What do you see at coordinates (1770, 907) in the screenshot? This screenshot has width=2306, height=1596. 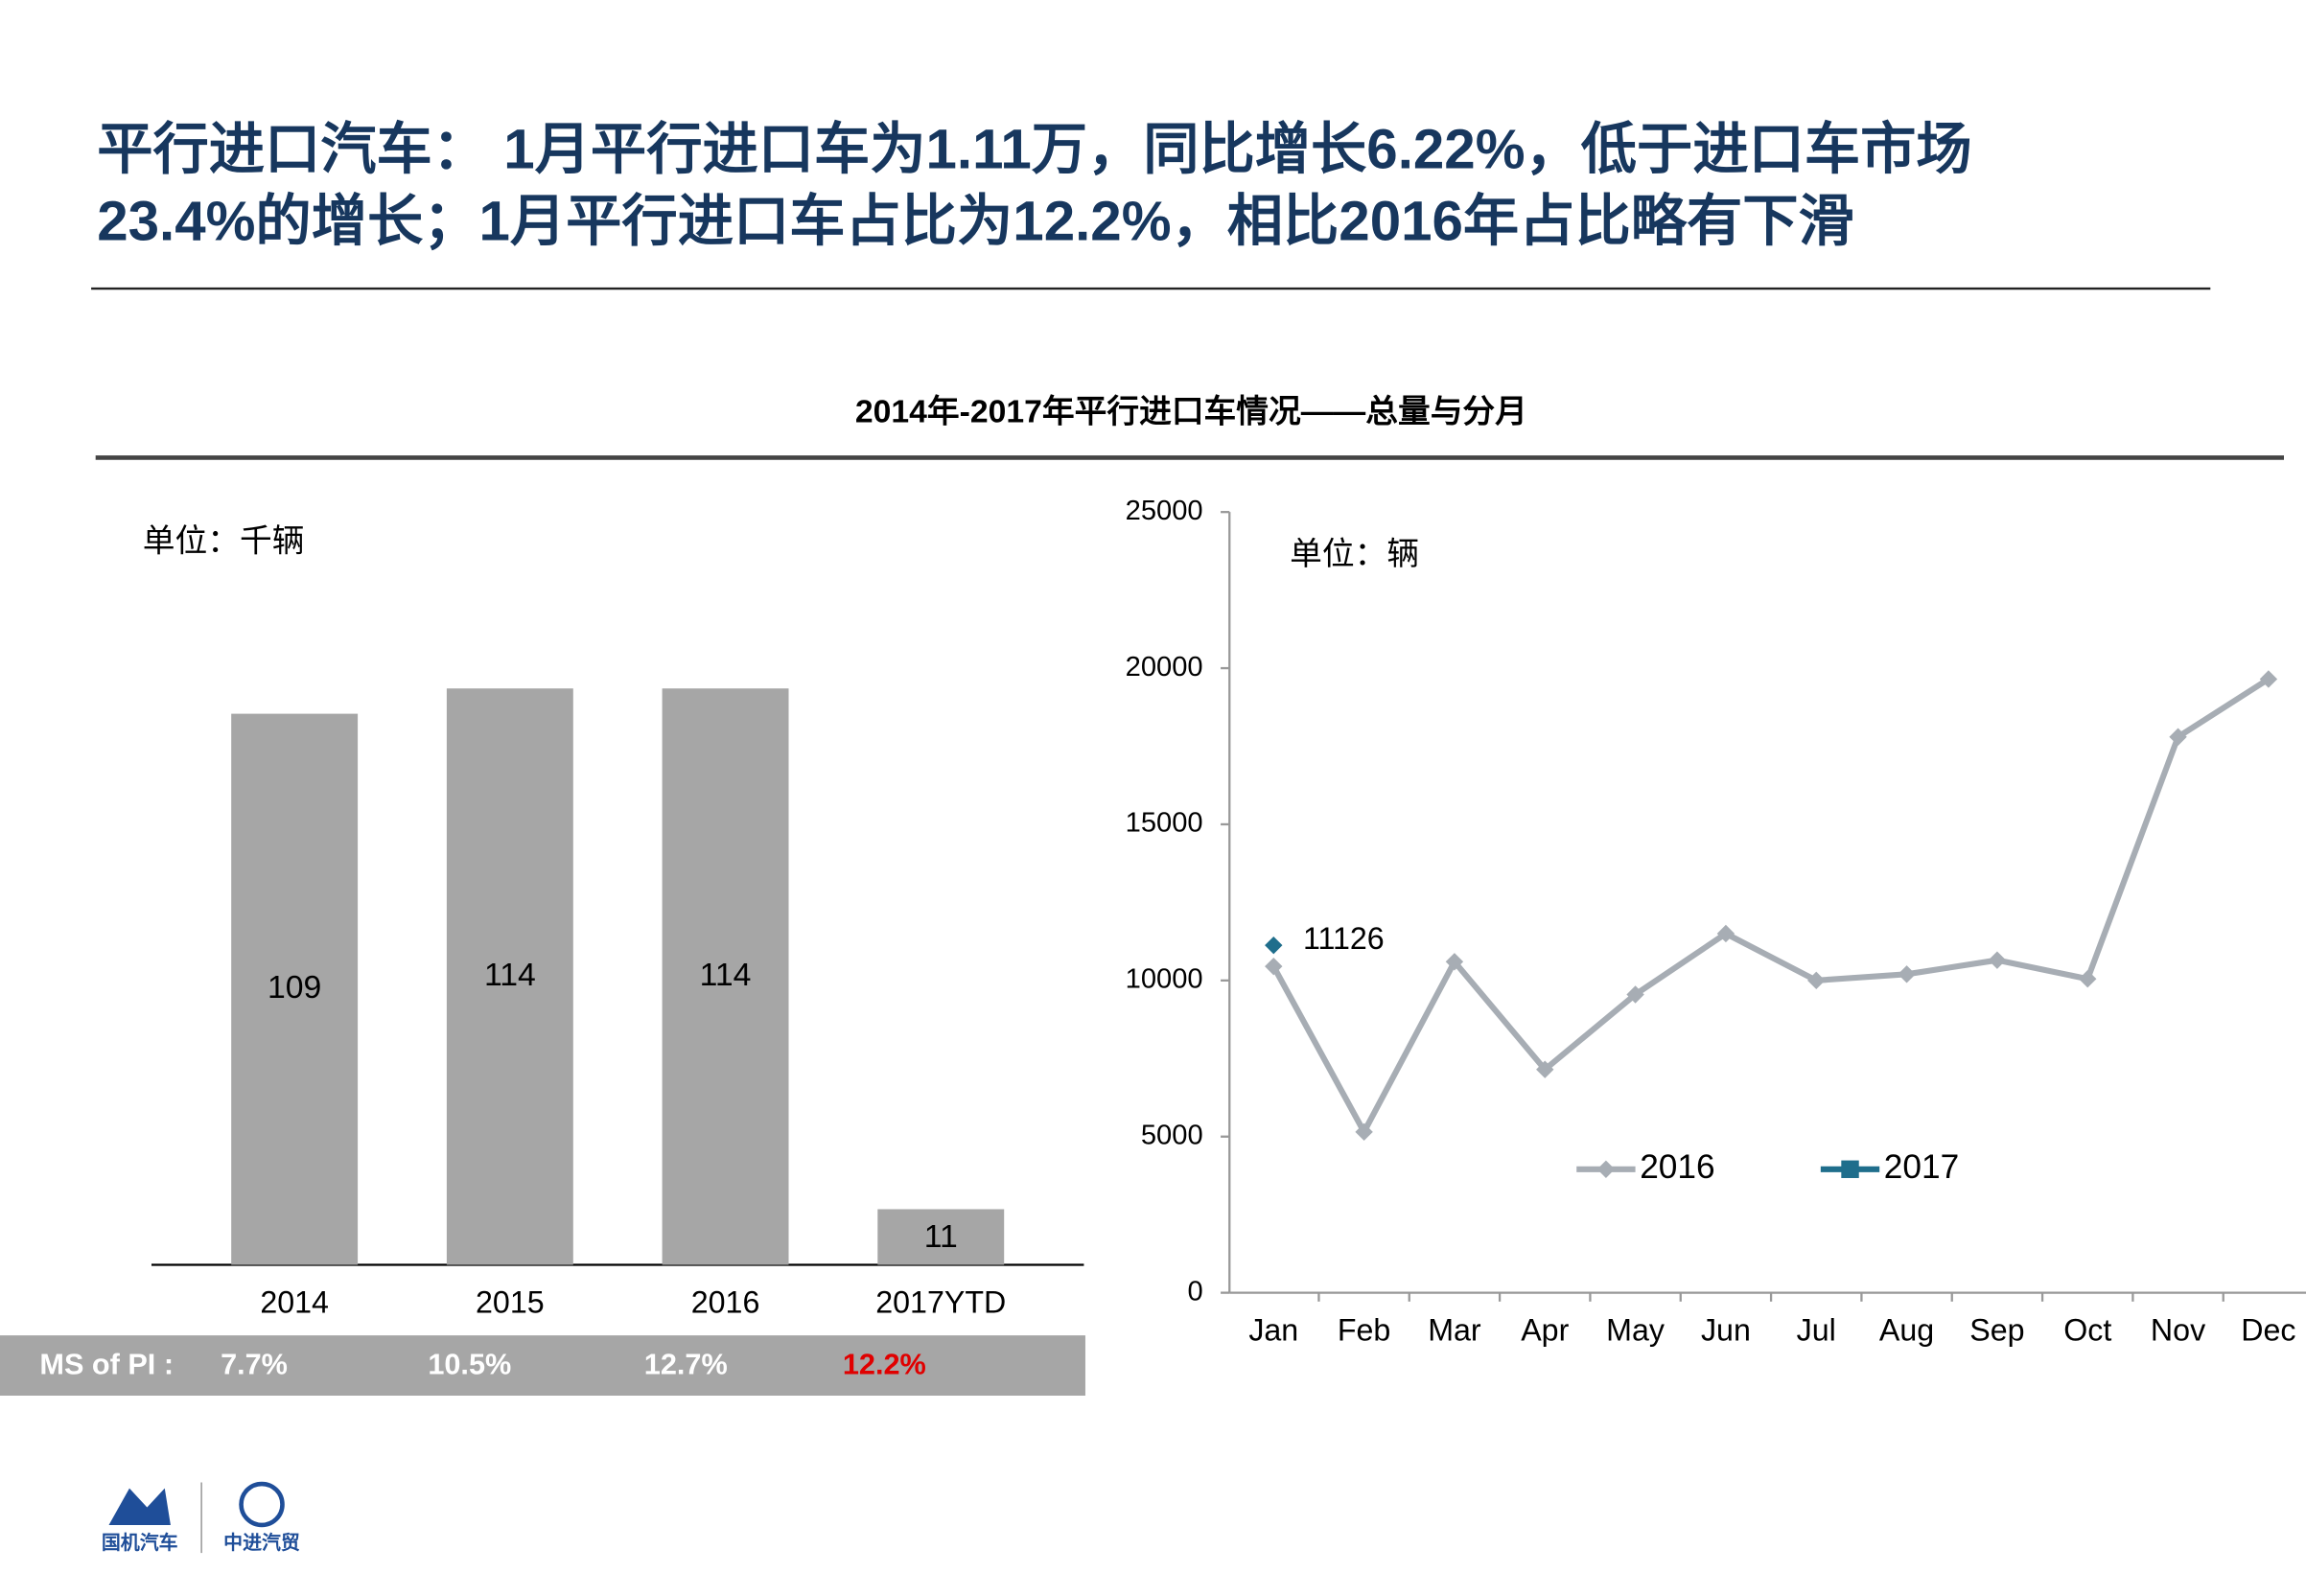 I see `series-line` at bounding box center [1770, 907].